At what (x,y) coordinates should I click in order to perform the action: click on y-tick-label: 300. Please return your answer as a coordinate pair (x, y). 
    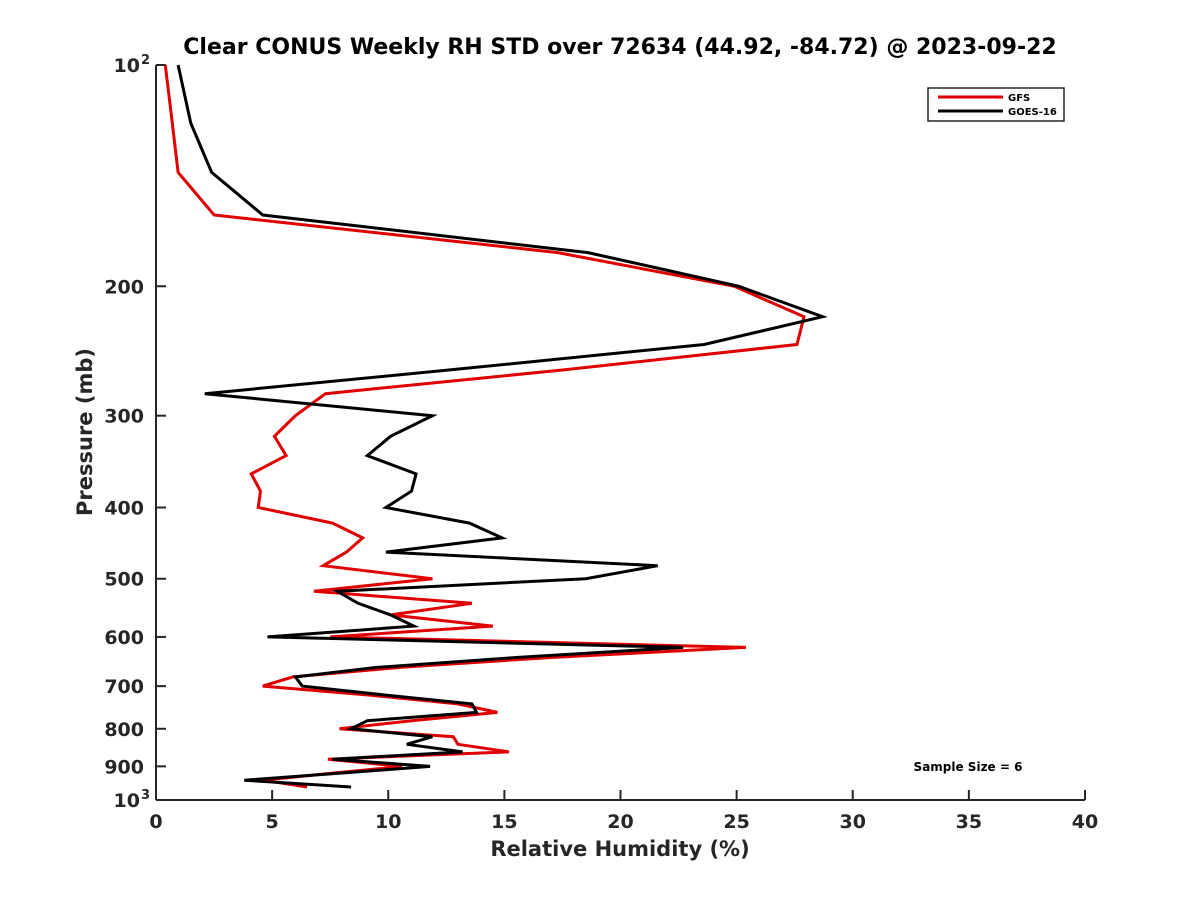
    Looking at the image, I should click on (124, 417).